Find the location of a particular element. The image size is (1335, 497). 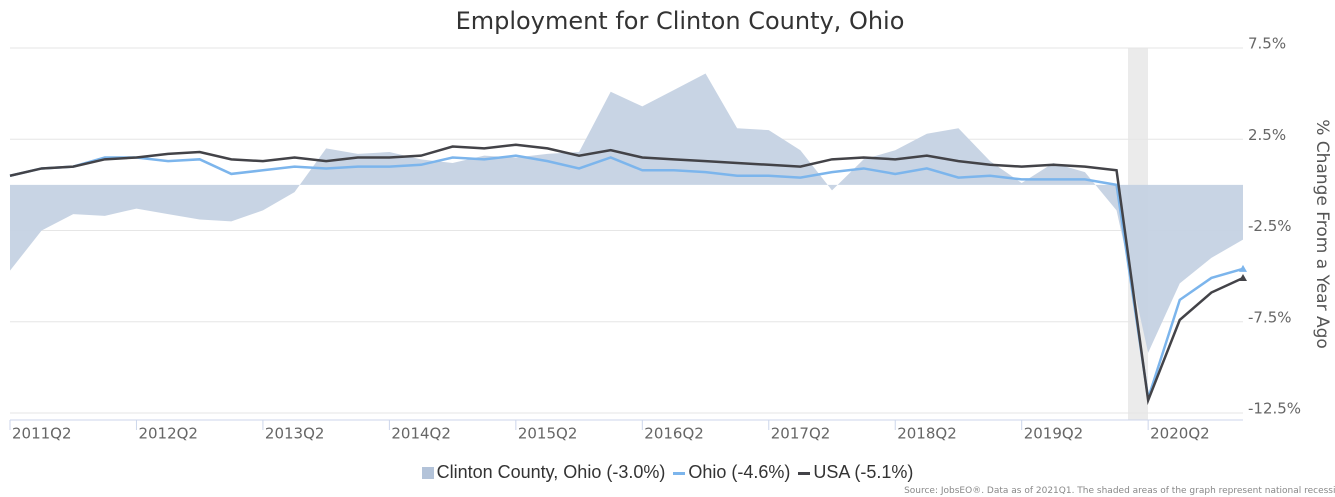

y-tick-label: 7.5% is located at coordinates (1267, 44).